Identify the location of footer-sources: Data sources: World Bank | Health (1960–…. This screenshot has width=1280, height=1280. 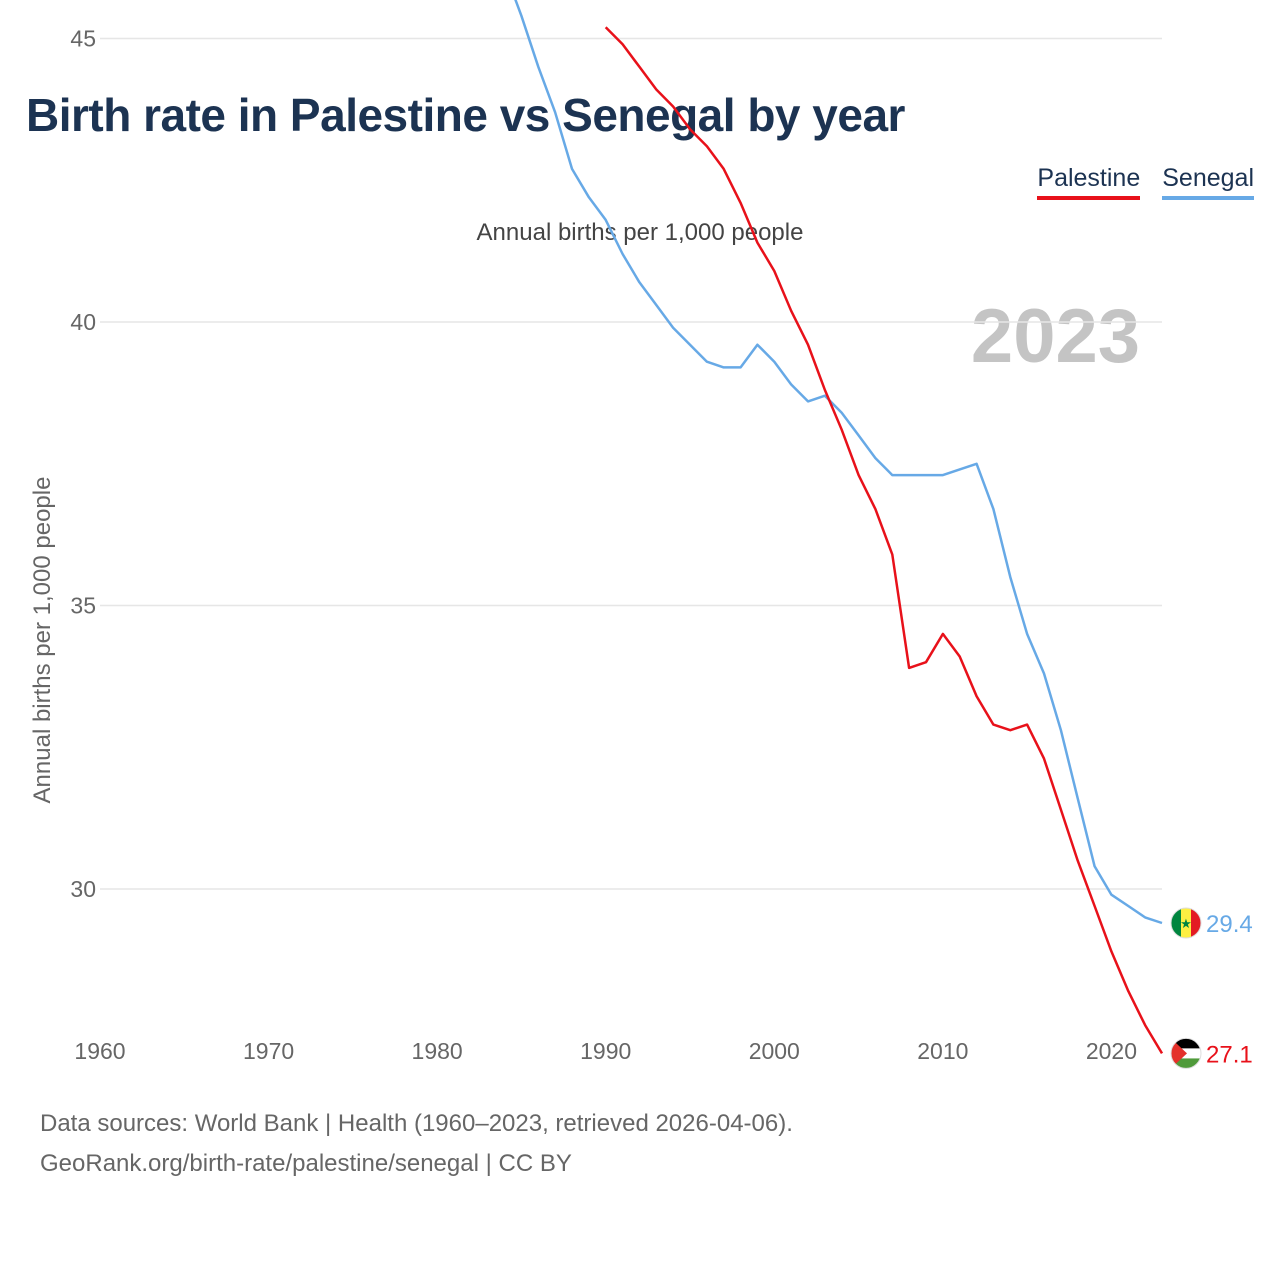
(416, 1123).